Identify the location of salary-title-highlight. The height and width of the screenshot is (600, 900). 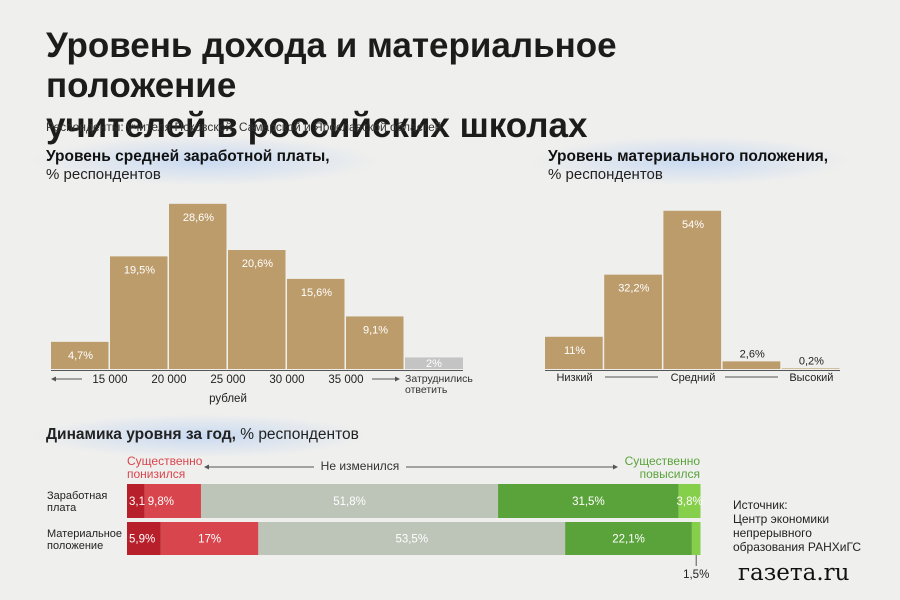
(205, 161).